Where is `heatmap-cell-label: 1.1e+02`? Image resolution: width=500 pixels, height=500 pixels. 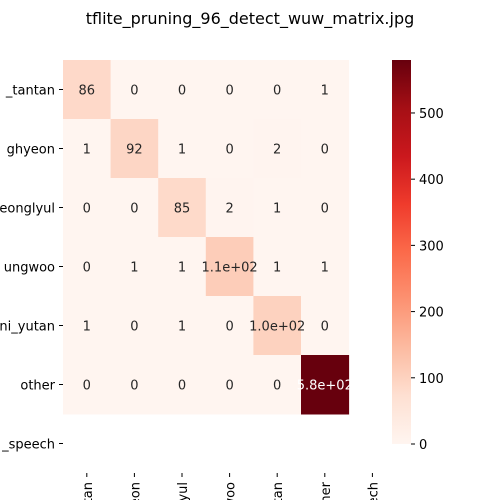
heatmap-cell-label: 1.1e+02 is located at coordinates (230, 268).